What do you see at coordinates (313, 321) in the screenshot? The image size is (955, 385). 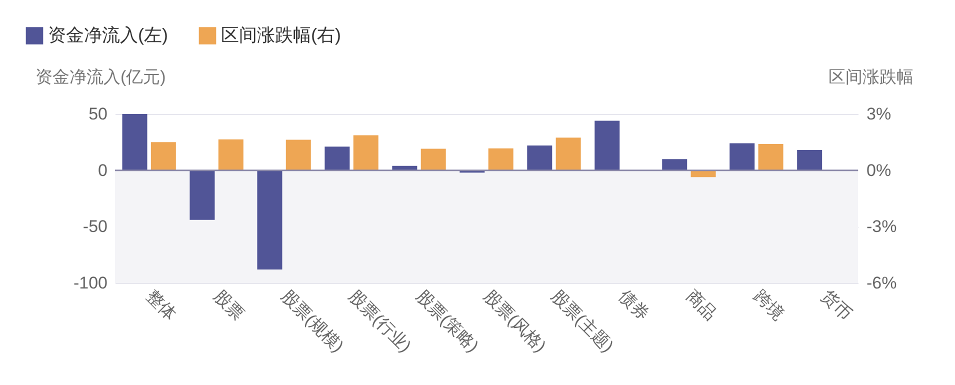 I see `x-tick-label: 股票(规模)` at bounding box center [313, 321].